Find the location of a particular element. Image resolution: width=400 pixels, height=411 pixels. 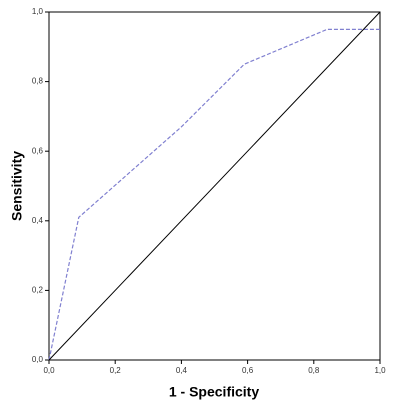

x-tick-label: 0,2 is located at coordinates (116, 370).